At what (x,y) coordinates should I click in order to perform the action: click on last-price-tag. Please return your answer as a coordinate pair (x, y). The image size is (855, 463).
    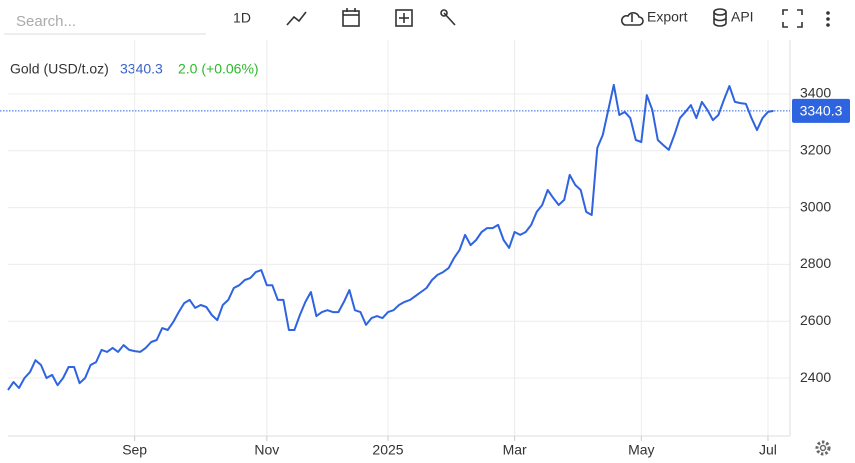
    Looking at the image, I should click on (821, 110).